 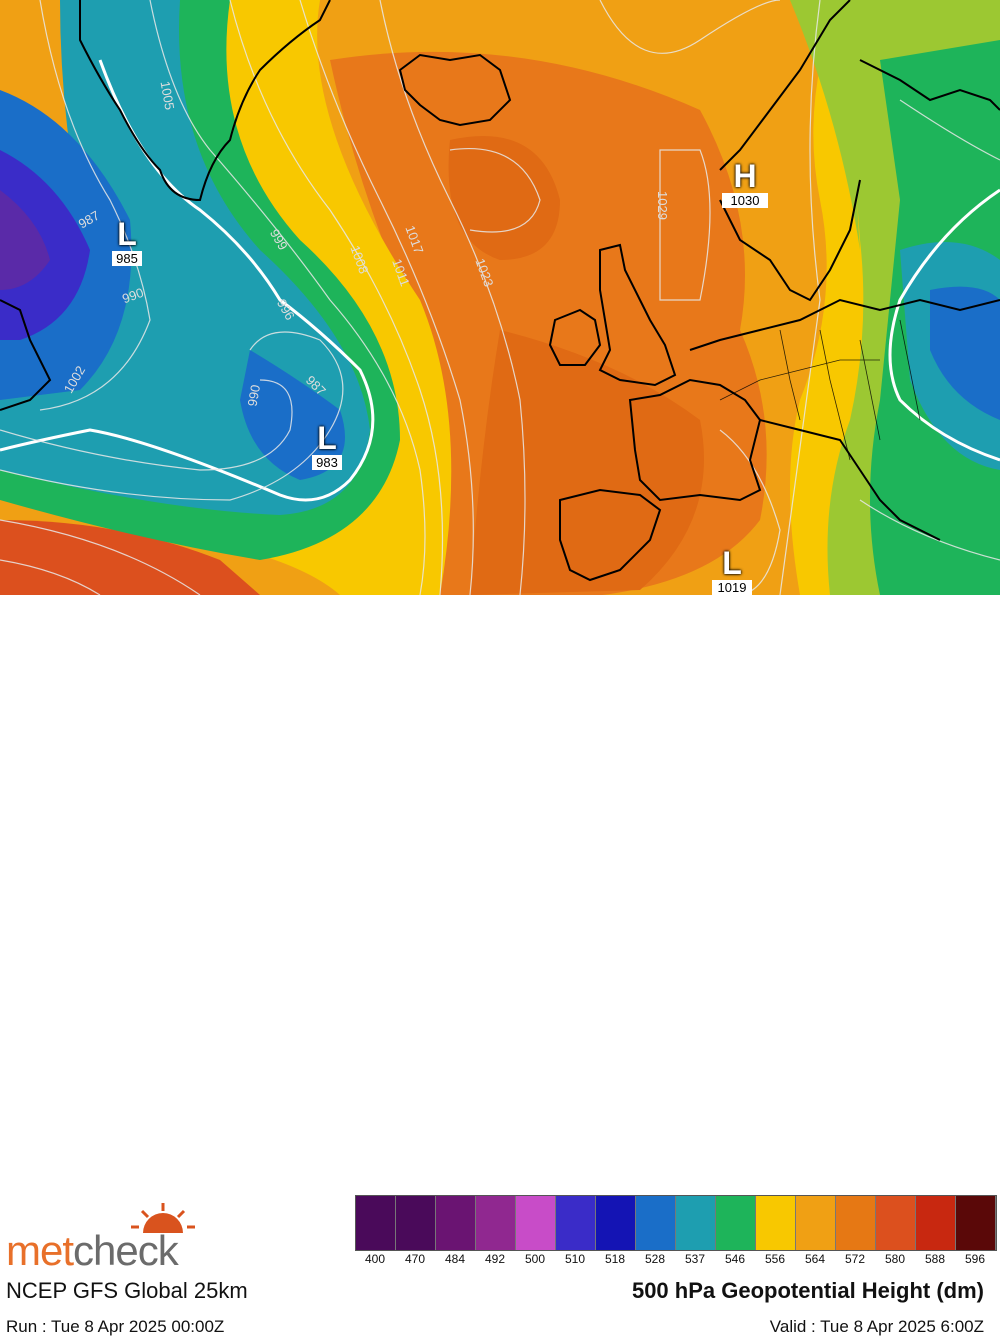 I want to click on scale-tick-label: 492, so click(x=495, y=1259).